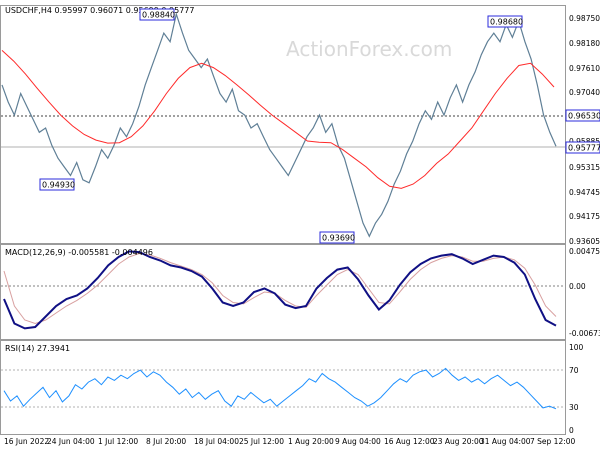 This screenshot has width=600, height=450. I want to click on macd-signal-series, so click(280, 288).